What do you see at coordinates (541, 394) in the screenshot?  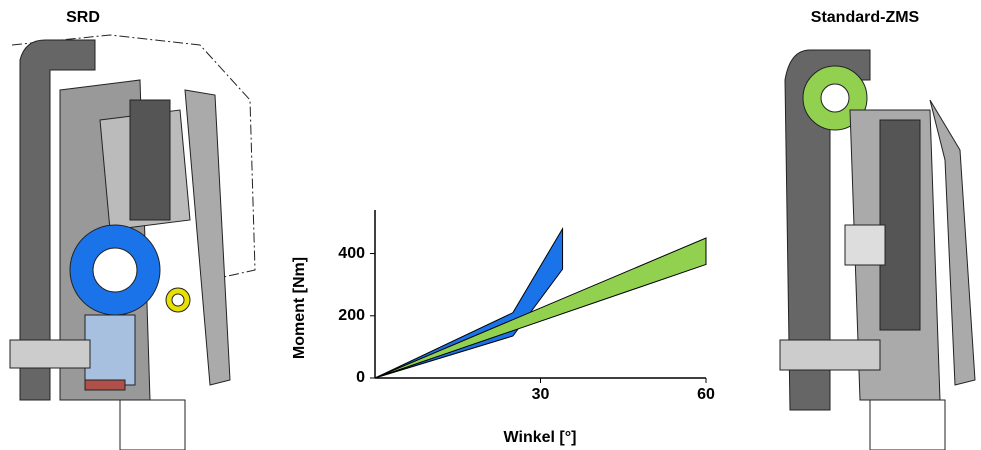 I see `x-tick-label: 30` at bounding box center [541, 394].